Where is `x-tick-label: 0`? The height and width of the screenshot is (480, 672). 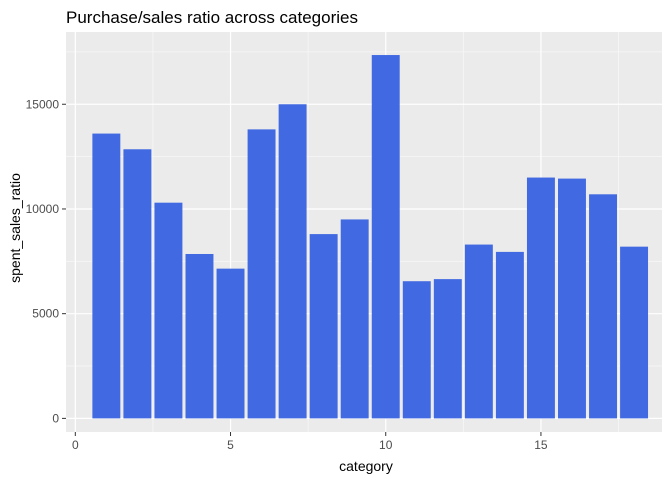
x-tick-label: 0 is located at coordinates (75, 445).